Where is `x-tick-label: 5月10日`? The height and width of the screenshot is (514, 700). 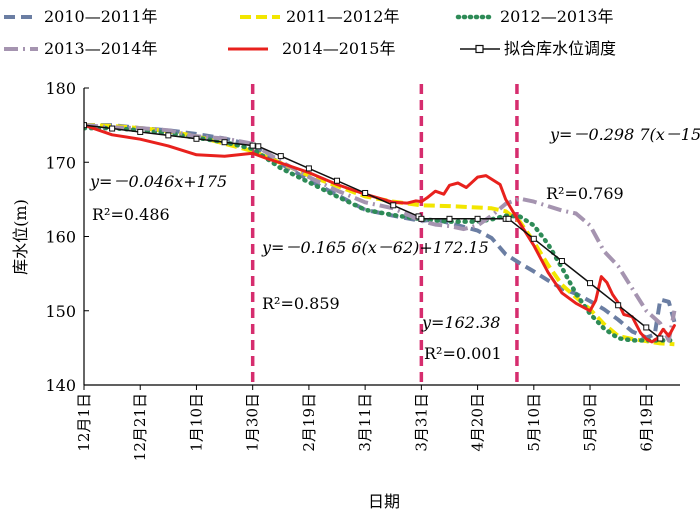 x-tick-label: 5月10日 is located at coordinates (534, 422).